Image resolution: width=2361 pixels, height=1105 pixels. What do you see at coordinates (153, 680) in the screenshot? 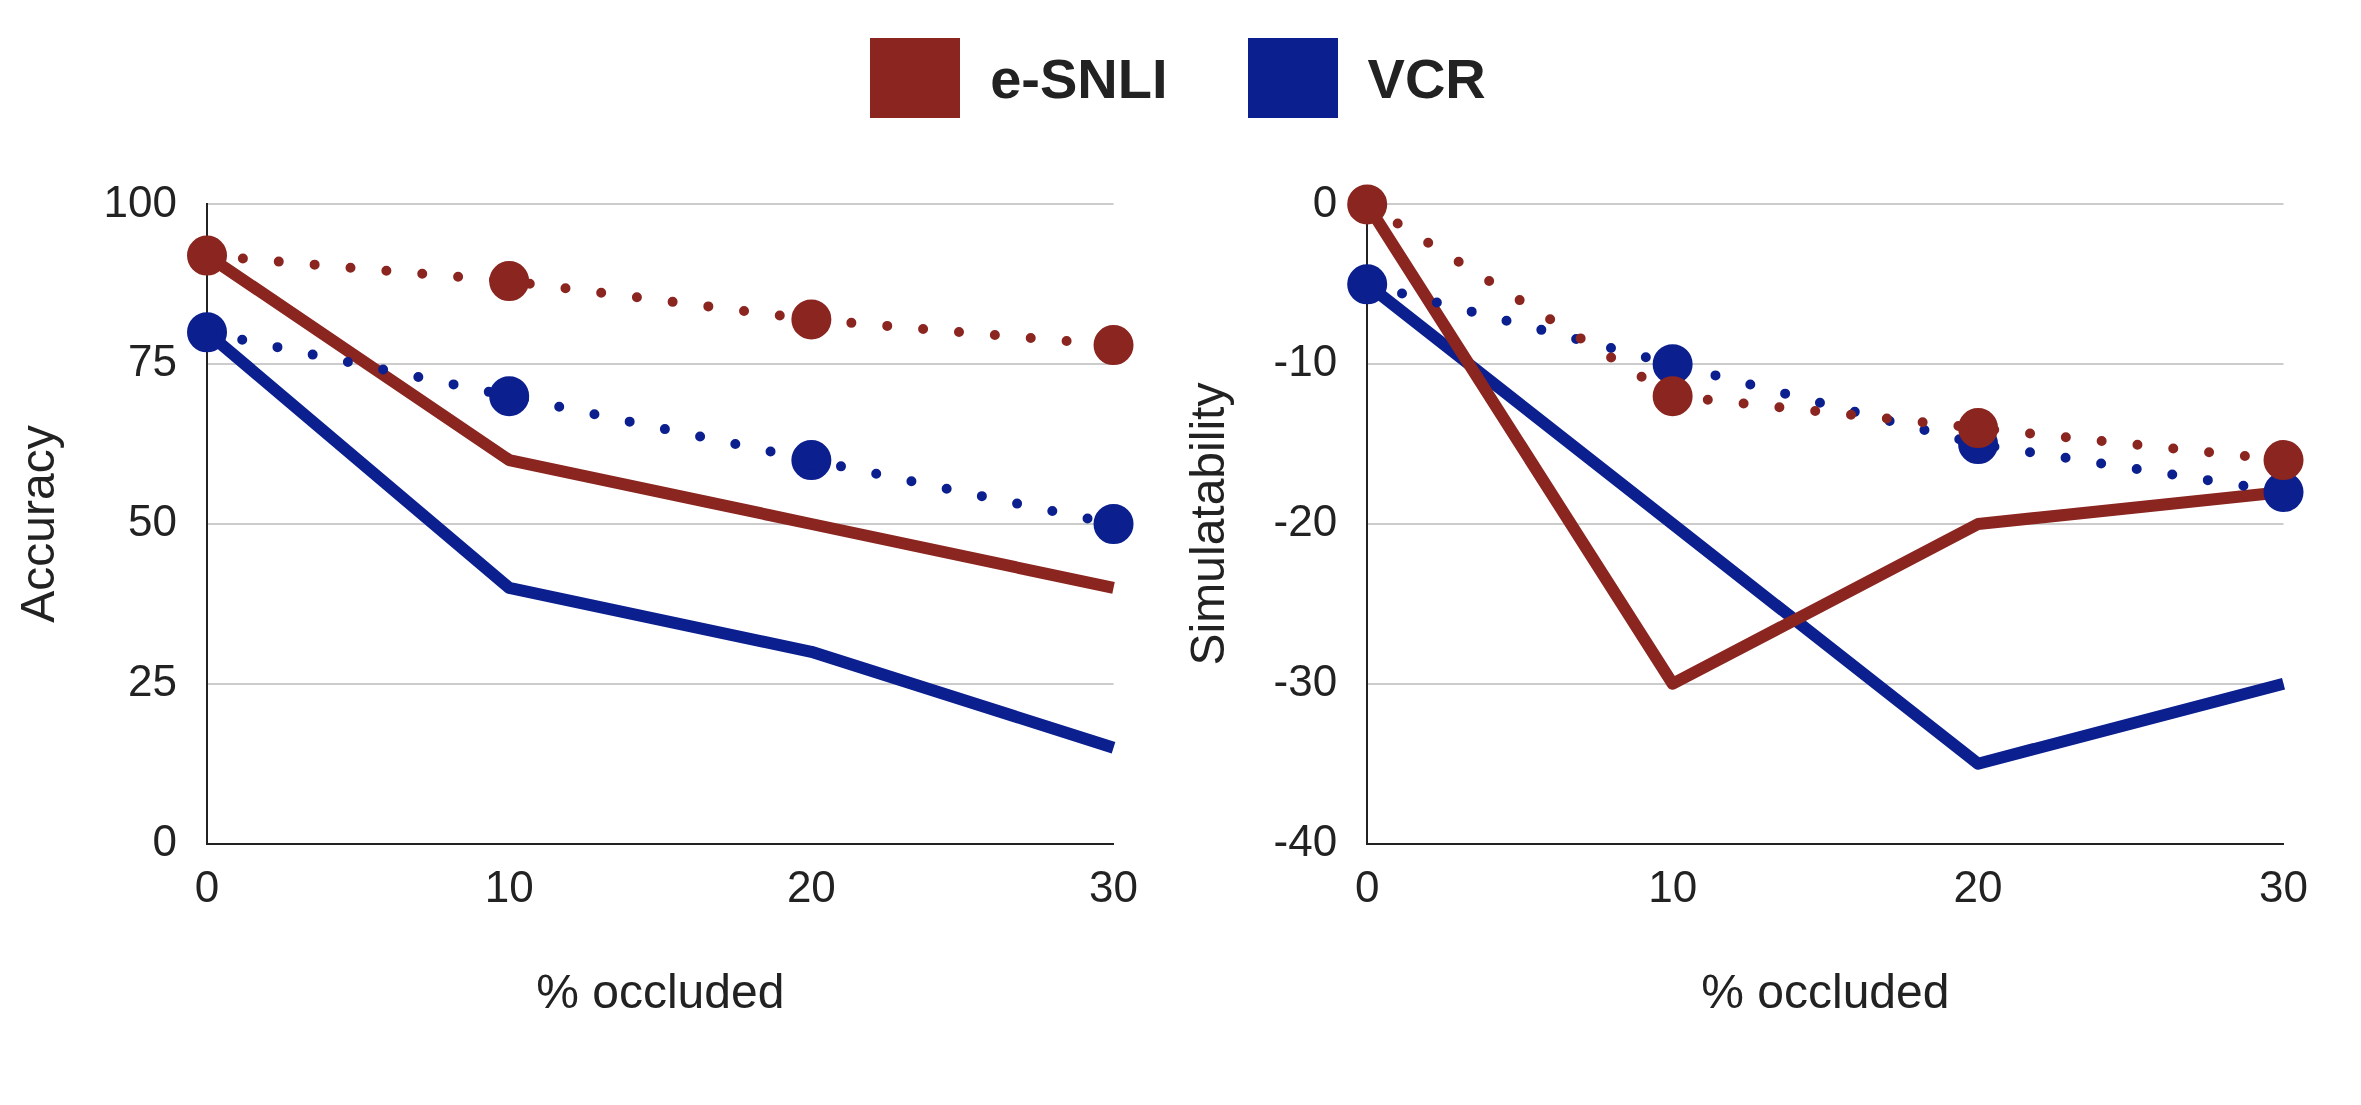
I see `y-tick-label: 25` at bounding box center [153, 680].